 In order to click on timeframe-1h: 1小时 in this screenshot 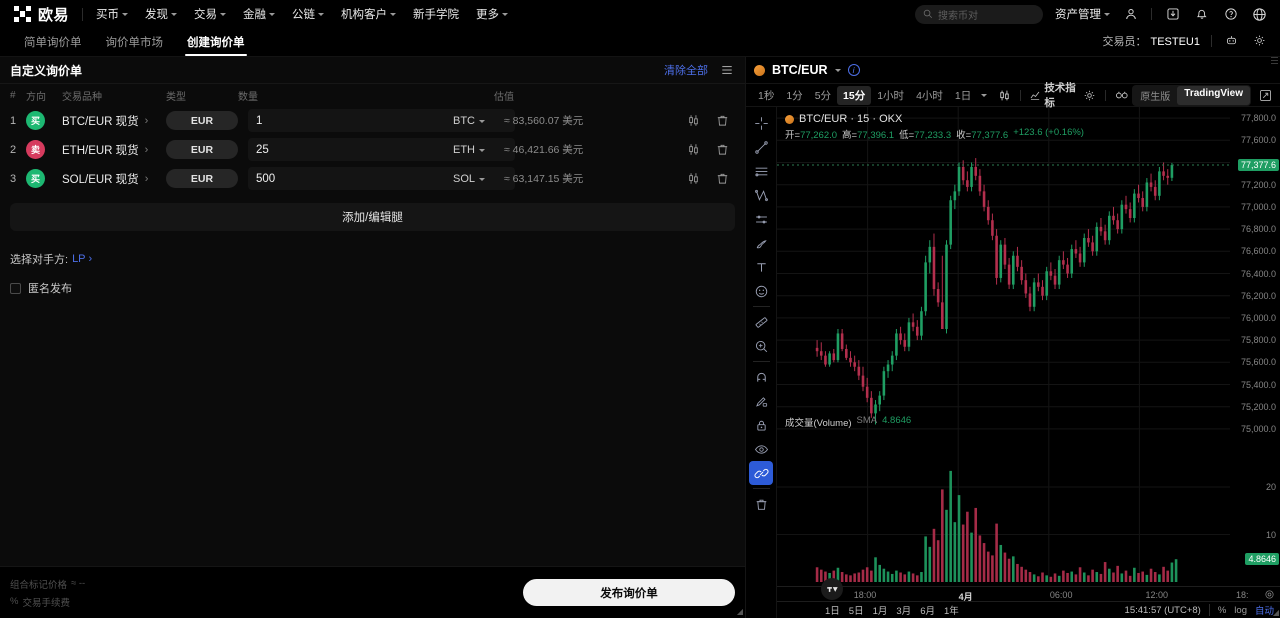, I will do `click(891, 95)`.